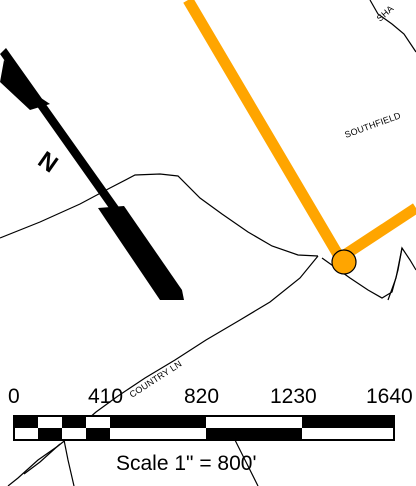  I want to click on scale-tick-label: 0, so click(14, 396).